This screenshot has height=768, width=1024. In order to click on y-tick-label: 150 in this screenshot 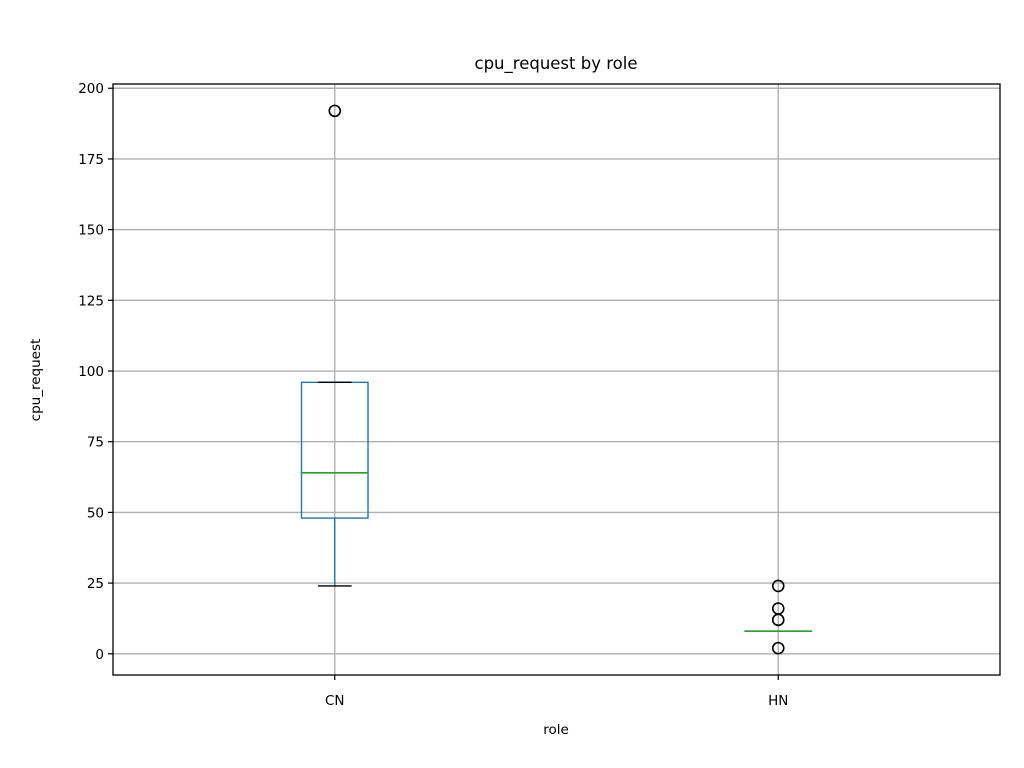, I will do `click(91, 231)`.